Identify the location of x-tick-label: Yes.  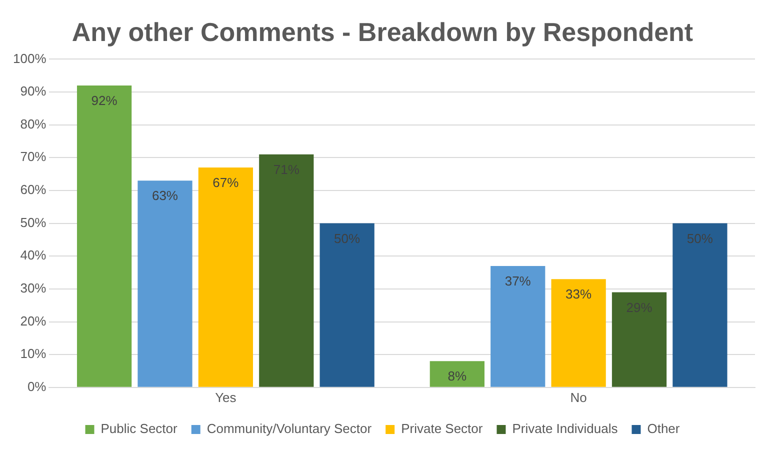
(226, 397).